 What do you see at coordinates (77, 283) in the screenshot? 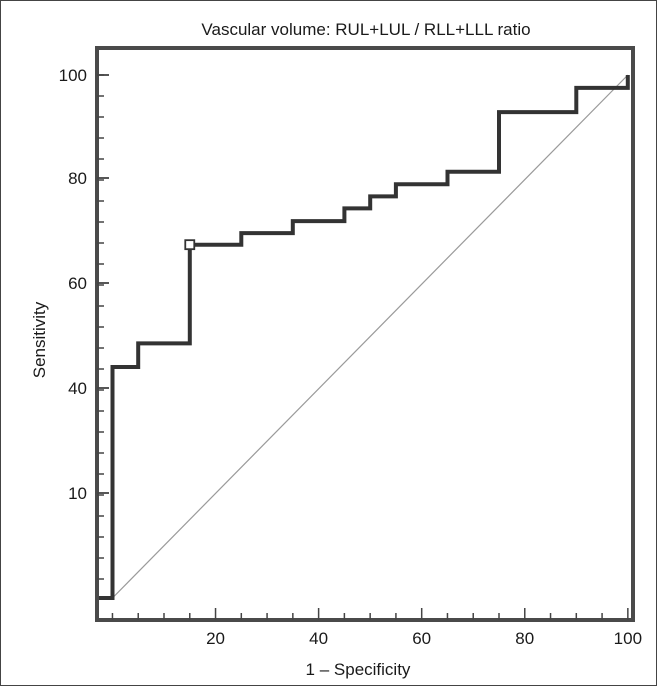
I see `y-tick-label: 60` at bounding box center [77, 283].